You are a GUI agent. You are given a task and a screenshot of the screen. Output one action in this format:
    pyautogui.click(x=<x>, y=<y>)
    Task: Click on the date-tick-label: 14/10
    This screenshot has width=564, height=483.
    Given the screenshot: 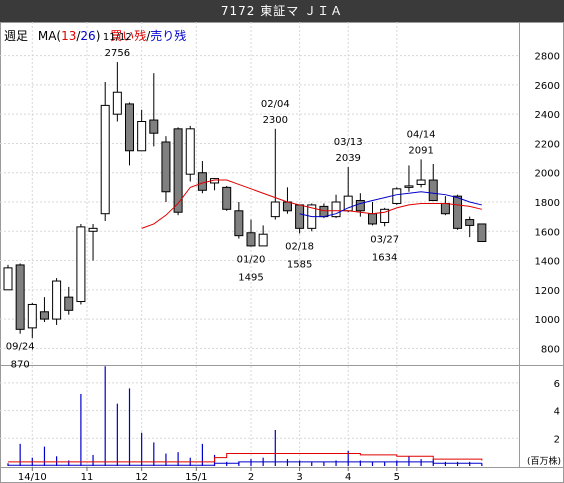 What is the action you would take?
    pyautogui.click(x=32, y=477)
    